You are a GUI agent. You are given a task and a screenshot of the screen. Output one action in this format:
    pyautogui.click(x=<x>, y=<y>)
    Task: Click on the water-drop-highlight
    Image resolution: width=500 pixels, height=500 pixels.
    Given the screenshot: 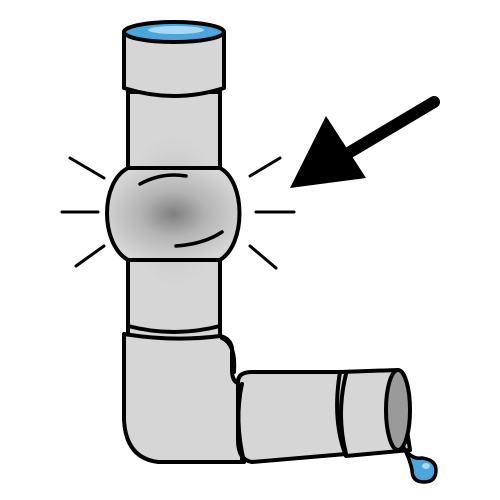 What is the action you would take?
    pyautogui.click(x=426, y=466)
    